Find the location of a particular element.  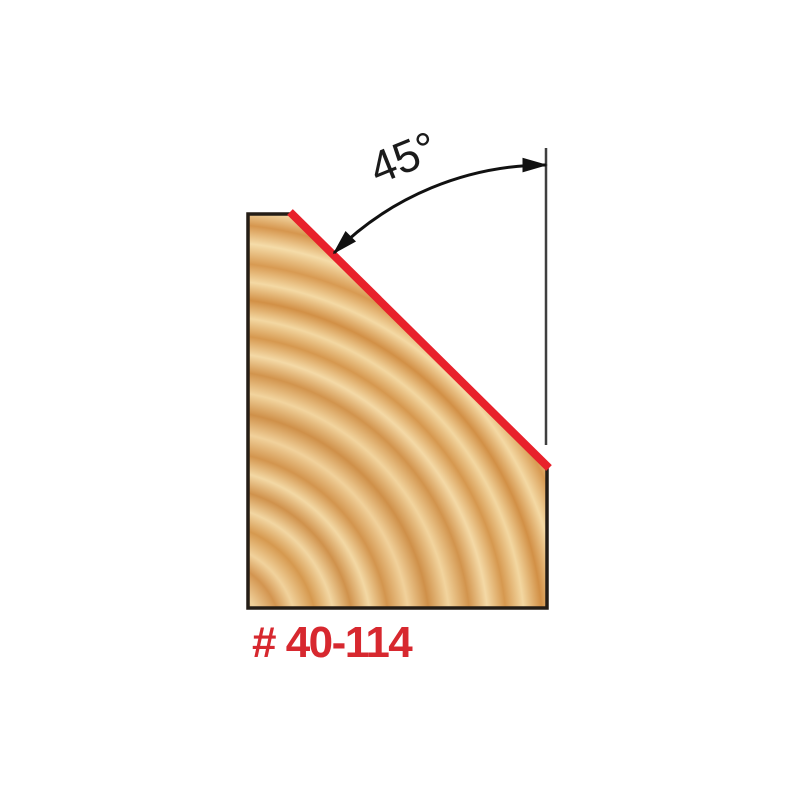

angle-dimension-arc is located at coordinates (440, 206).